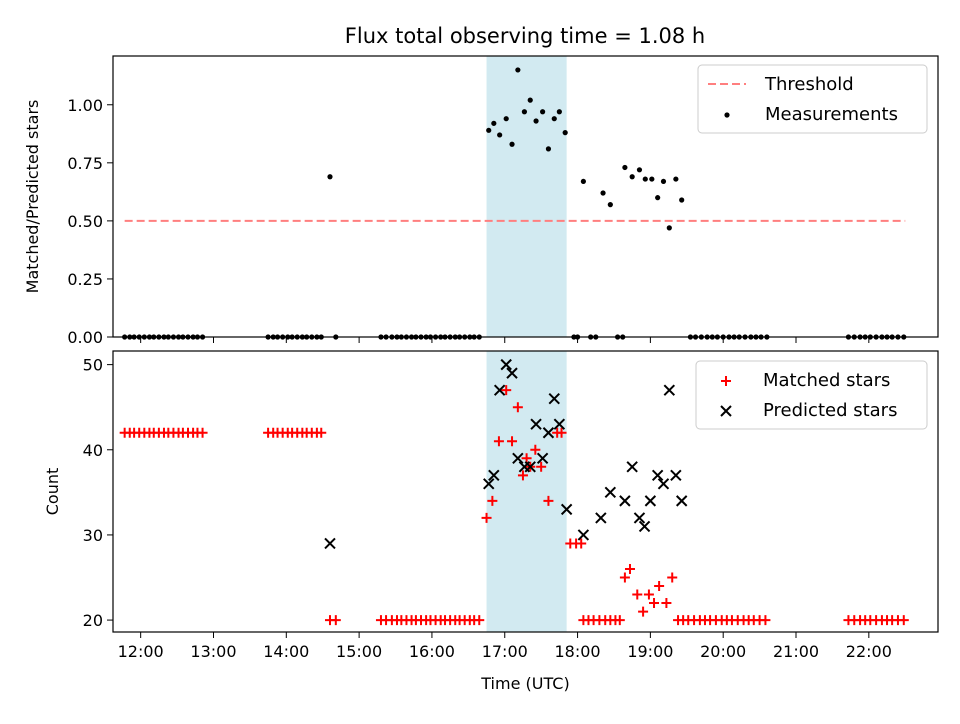  Describe the element at coordinates (524, 683) in the screenshot. I see `x-axis-label: Time (UTC)` at that location.